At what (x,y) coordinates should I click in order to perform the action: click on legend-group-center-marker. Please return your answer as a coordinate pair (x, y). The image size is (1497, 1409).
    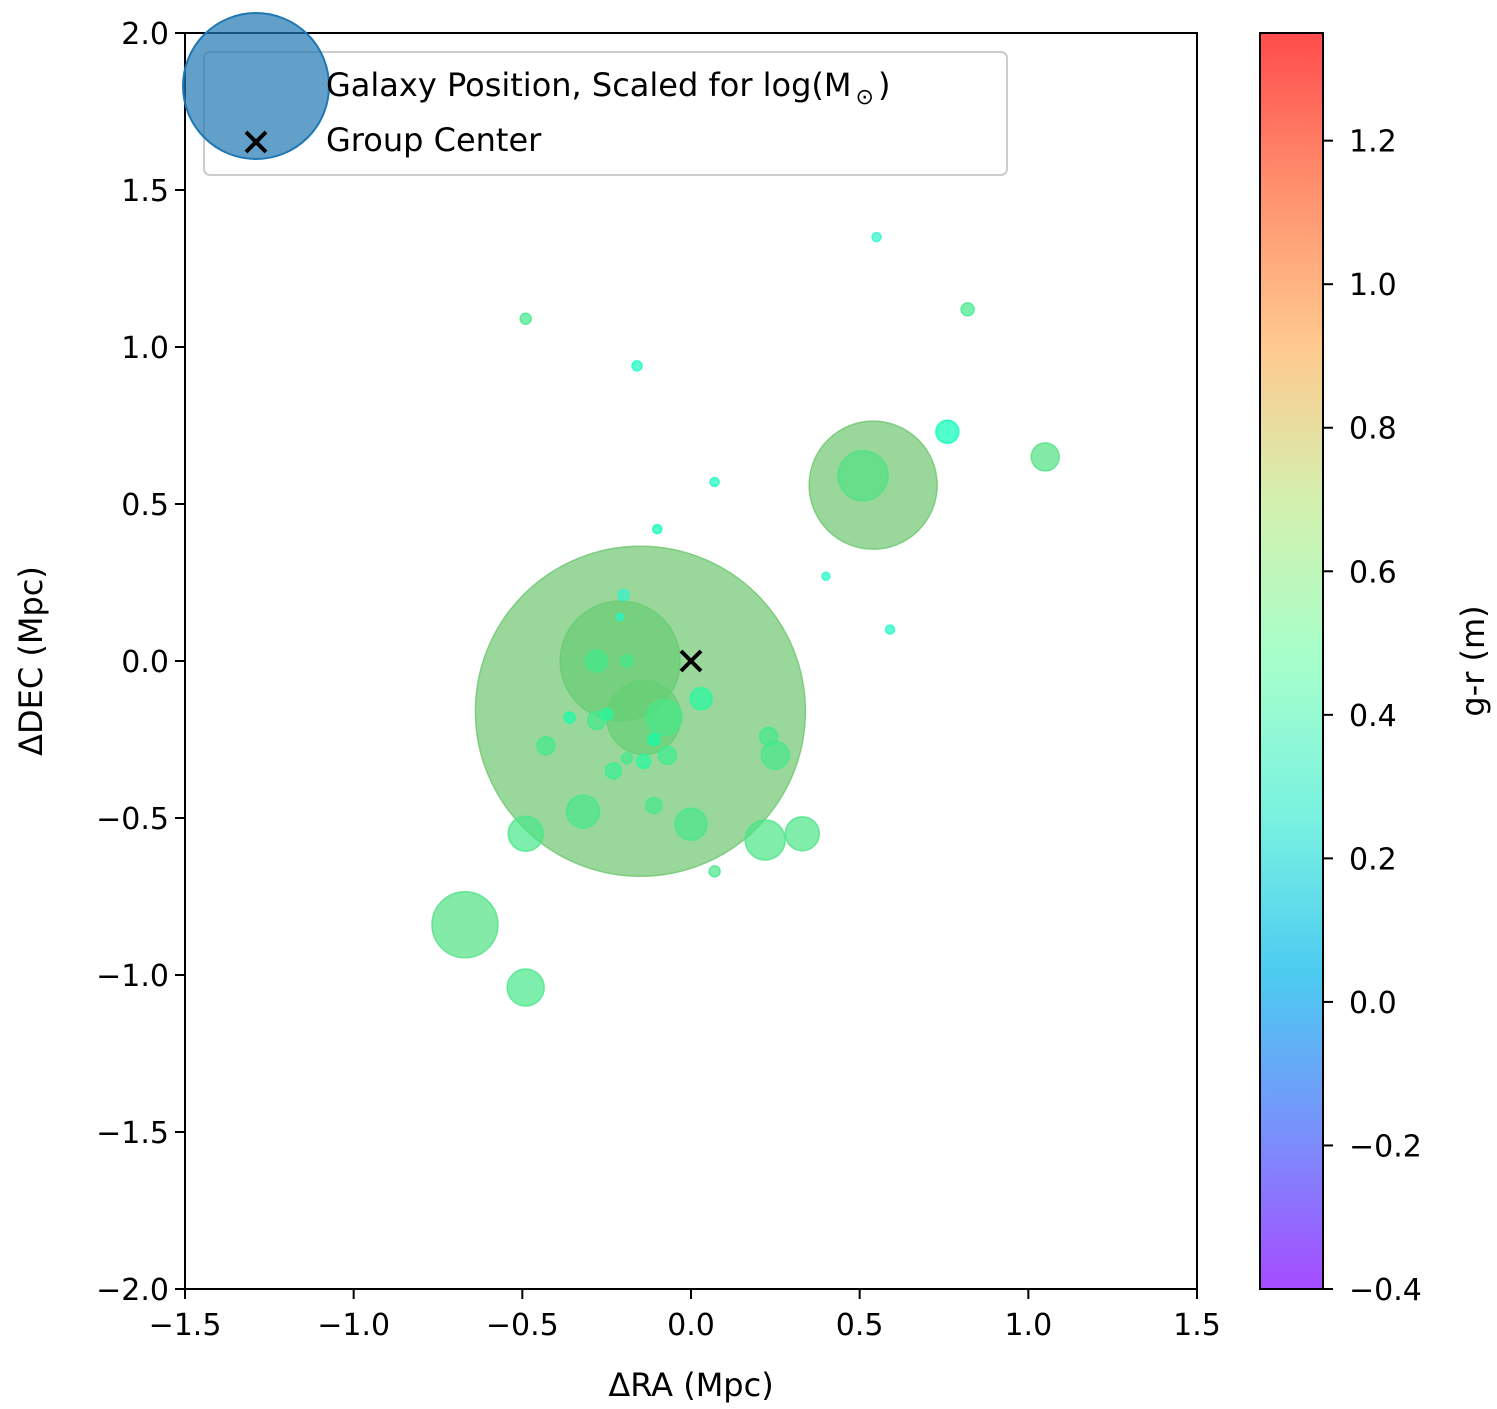
    Looking at the image, I should click on (256, 142).